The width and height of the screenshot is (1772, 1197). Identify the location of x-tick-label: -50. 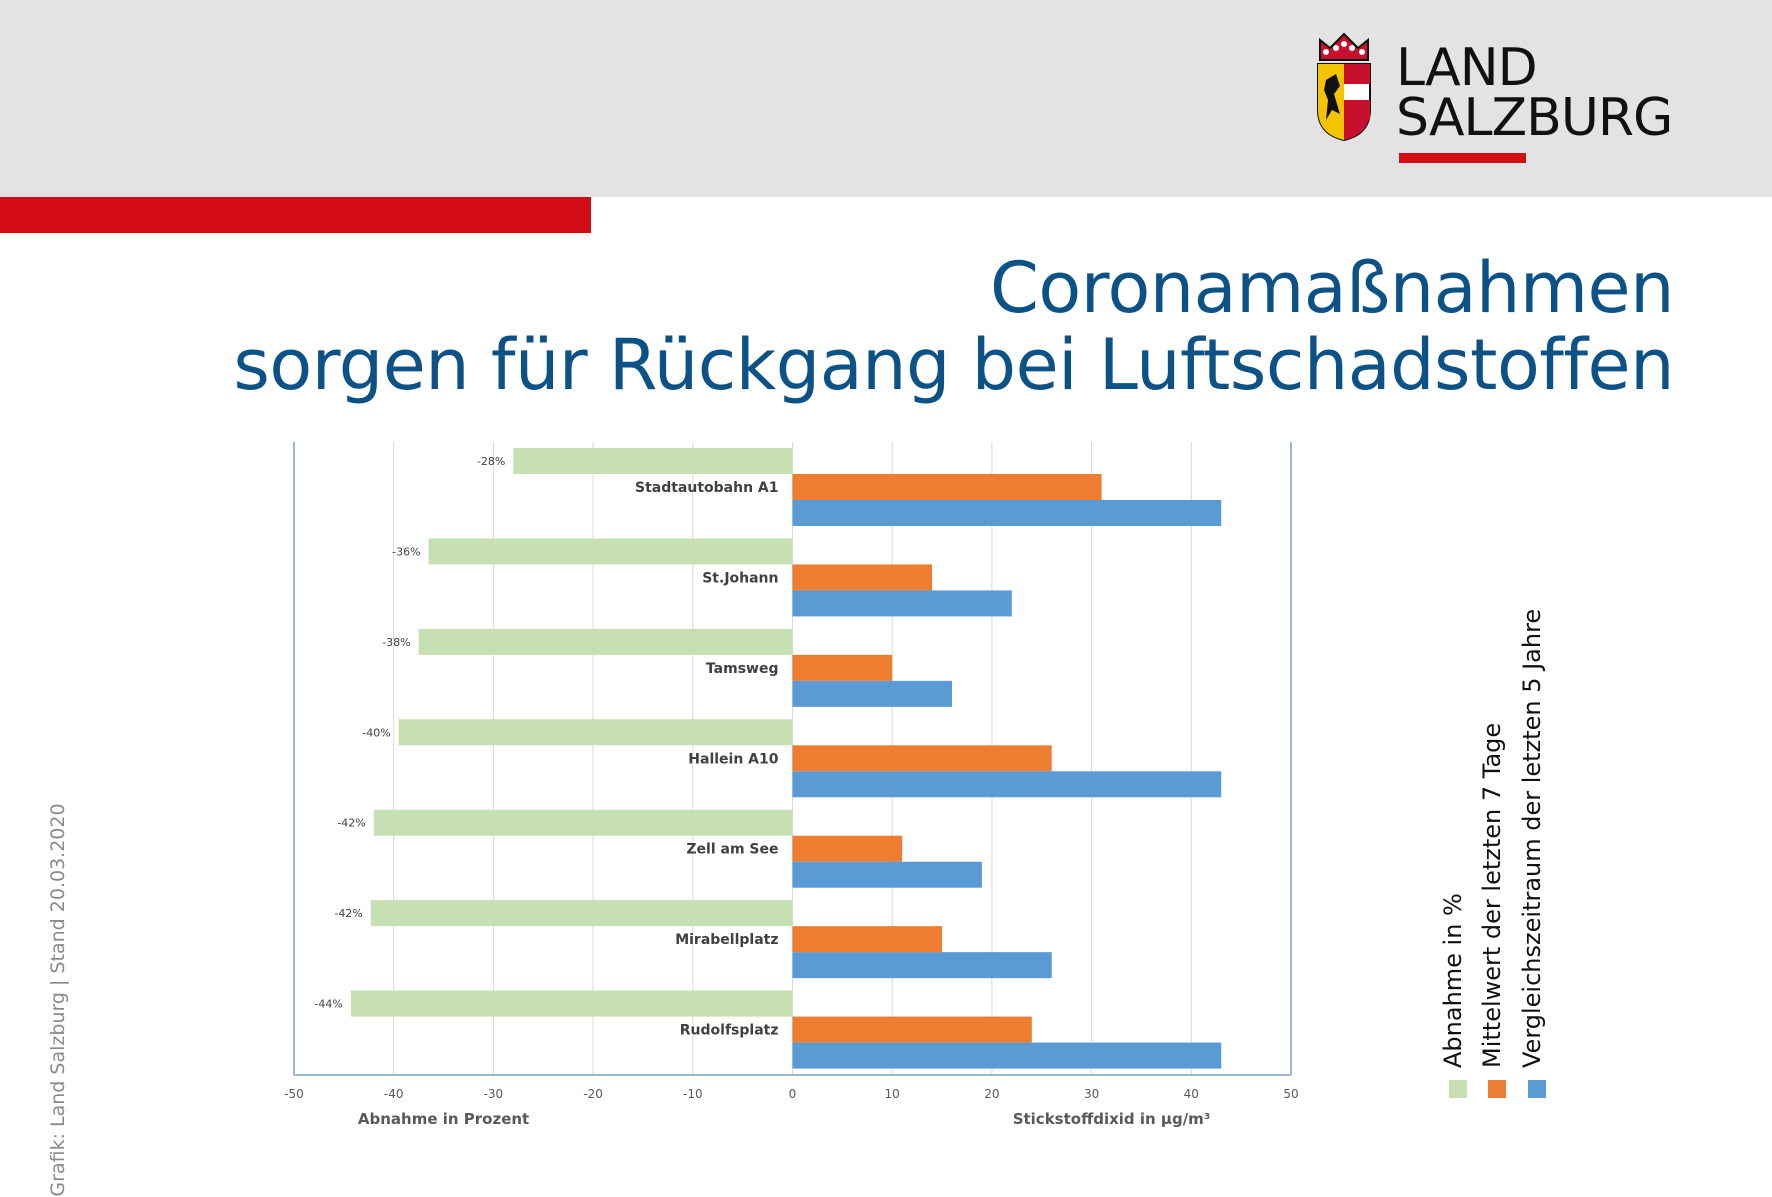
(294, 1094).